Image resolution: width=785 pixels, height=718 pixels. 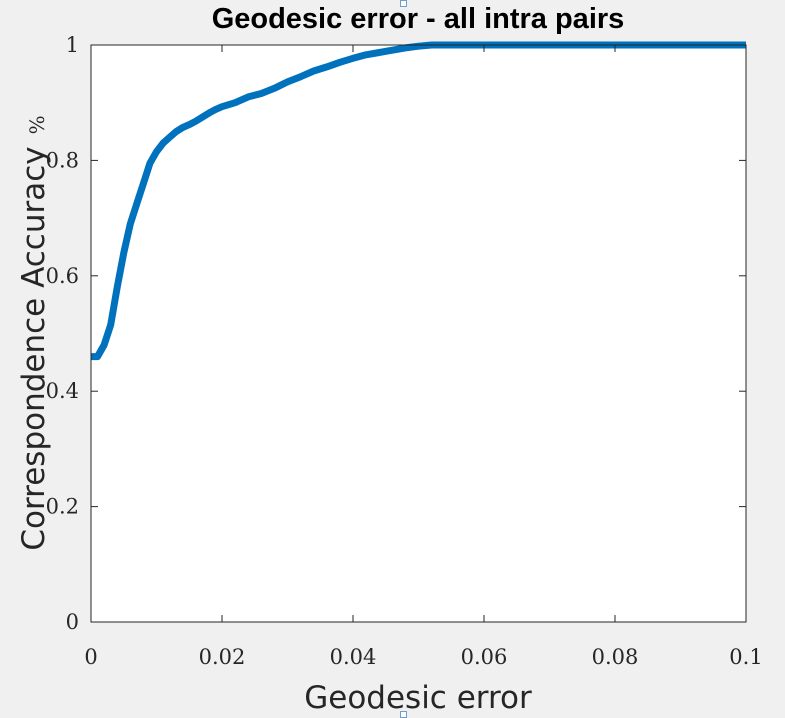 What do you see at coordinates (403, 714) in the screenshot?
I see `selection-handle-bottom` at bounding box center [403, 714].